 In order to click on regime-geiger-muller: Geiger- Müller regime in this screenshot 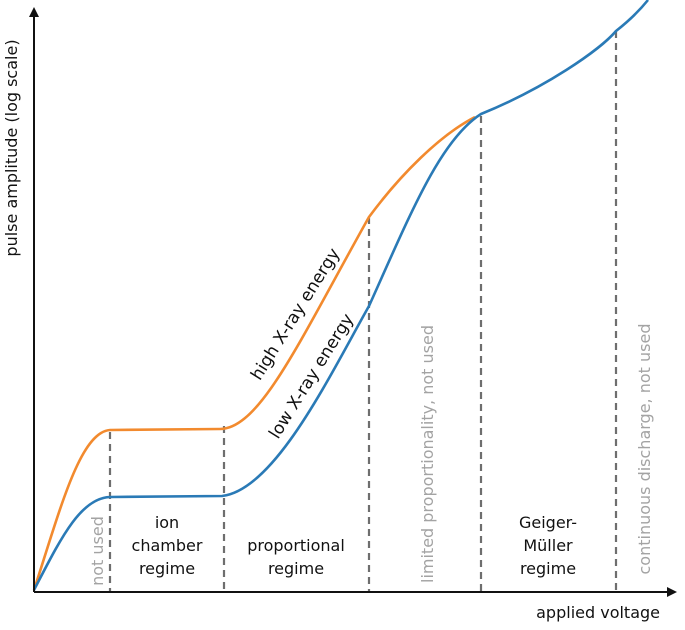, I will do `click(548, 545)`.